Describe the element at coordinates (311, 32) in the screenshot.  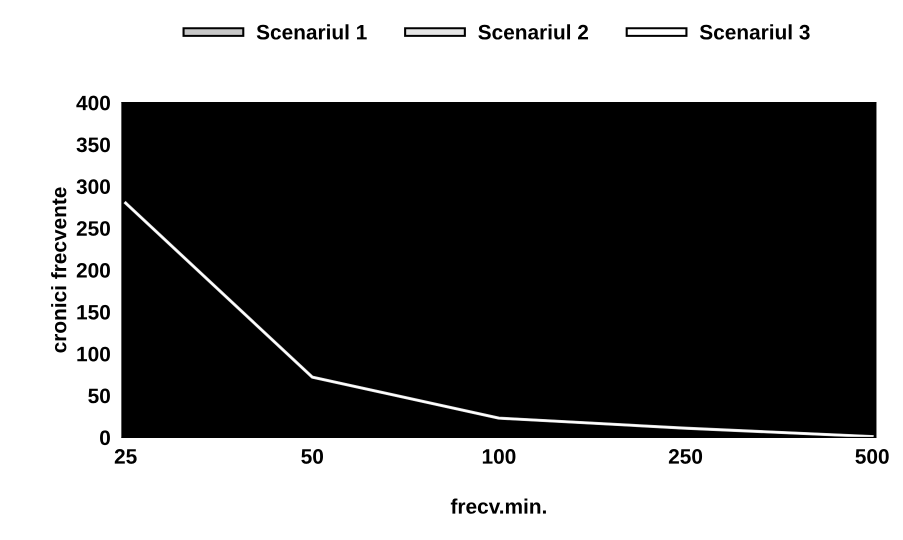
I see `legend-label: Scenariul 1` at that location.